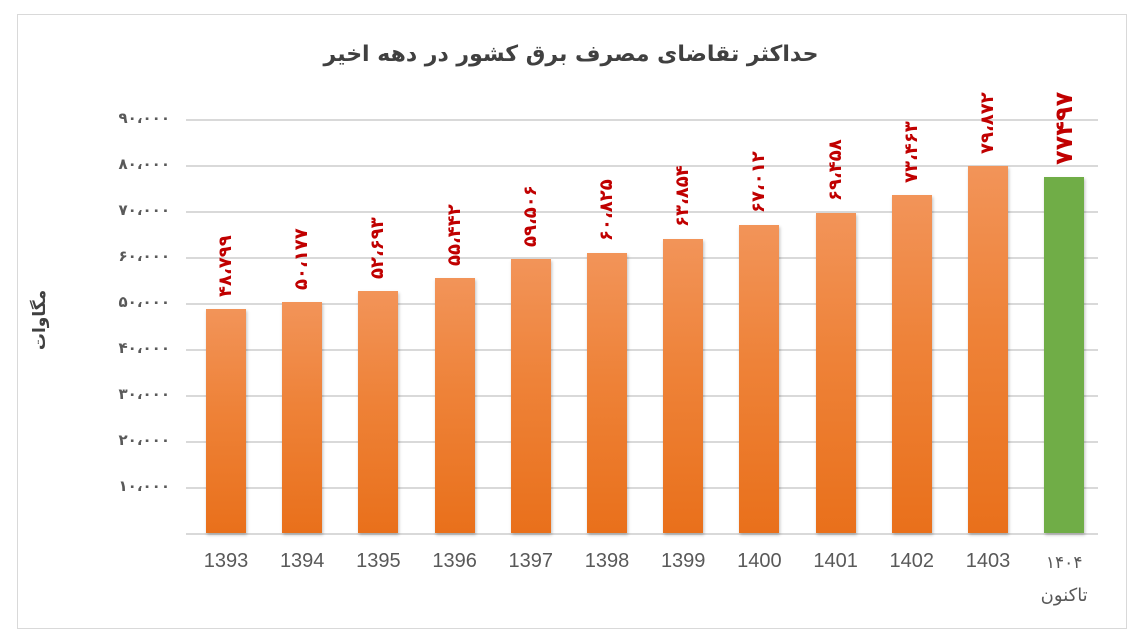  I want to click on data-label: ۷۳،۴۶۳, so click(911, 152).